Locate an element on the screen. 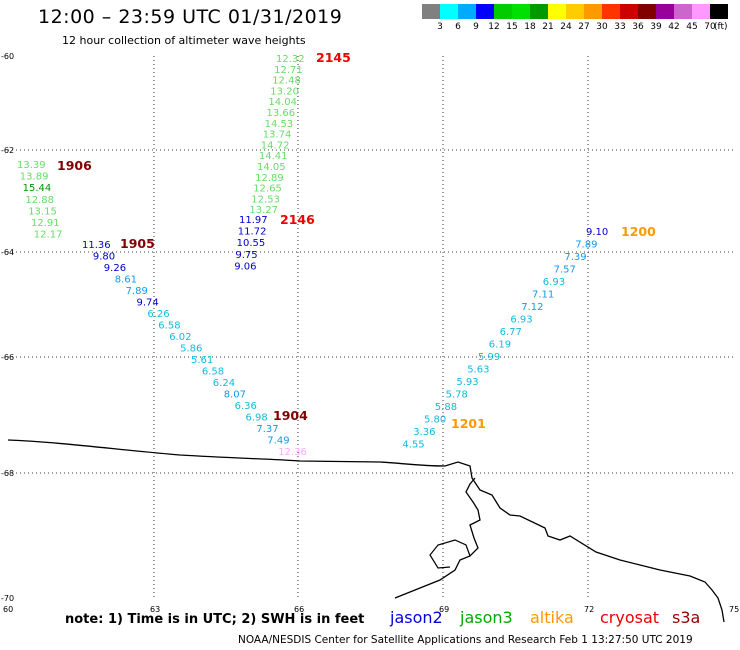 This screenshot has height=650, width=740. swh-value-label: 10.55 is located at coordinates (251, 243).